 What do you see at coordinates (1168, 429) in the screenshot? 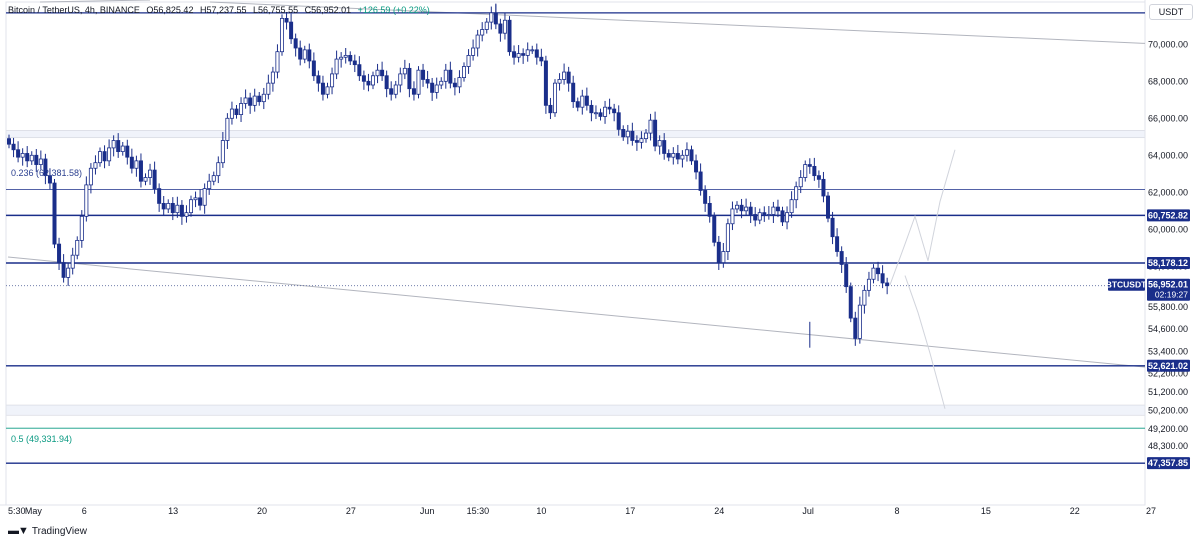
I see `y-tick-label: 49,200.00` at bounding box center [1168, 429].